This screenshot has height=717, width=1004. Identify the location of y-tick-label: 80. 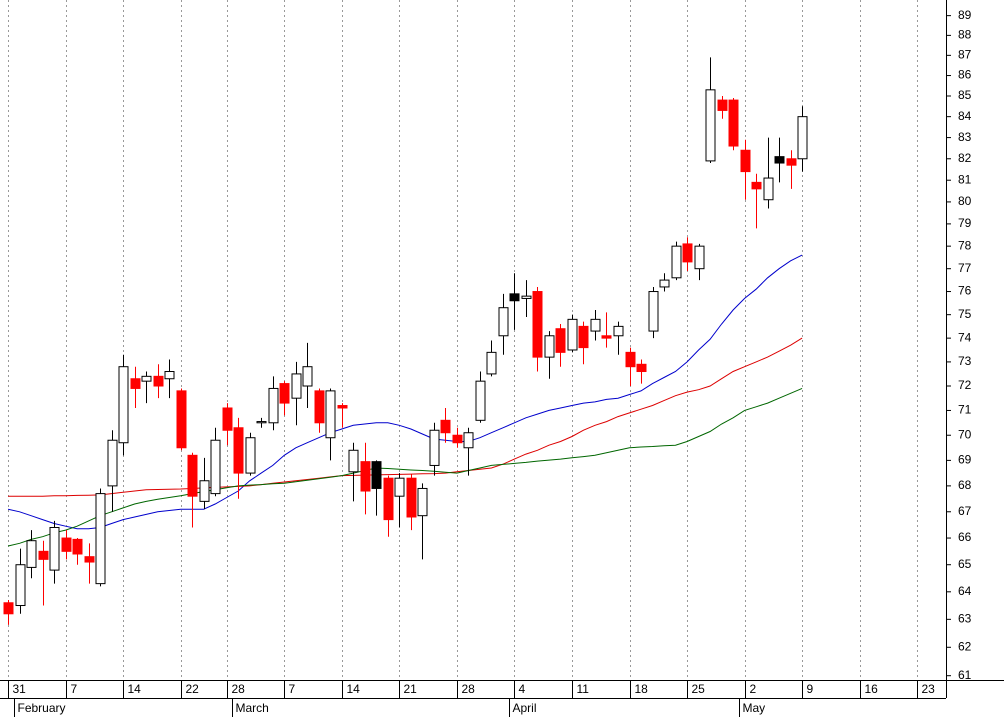
(965, 201).